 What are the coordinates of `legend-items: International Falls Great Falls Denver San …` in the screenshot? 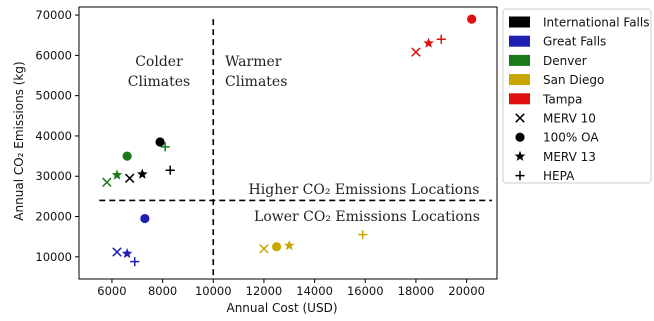 It's located at (579, 99).